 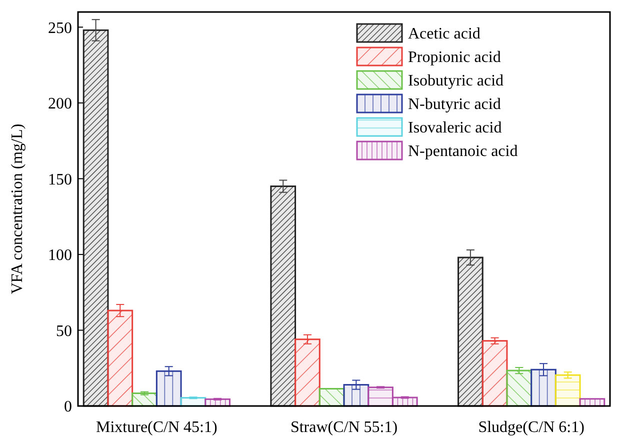 What do you see at coordinates (157, 427) in the screenshot?
I see `x-tick-label: Mixture(C/N 45:1)` at bounding box center [157, 427].